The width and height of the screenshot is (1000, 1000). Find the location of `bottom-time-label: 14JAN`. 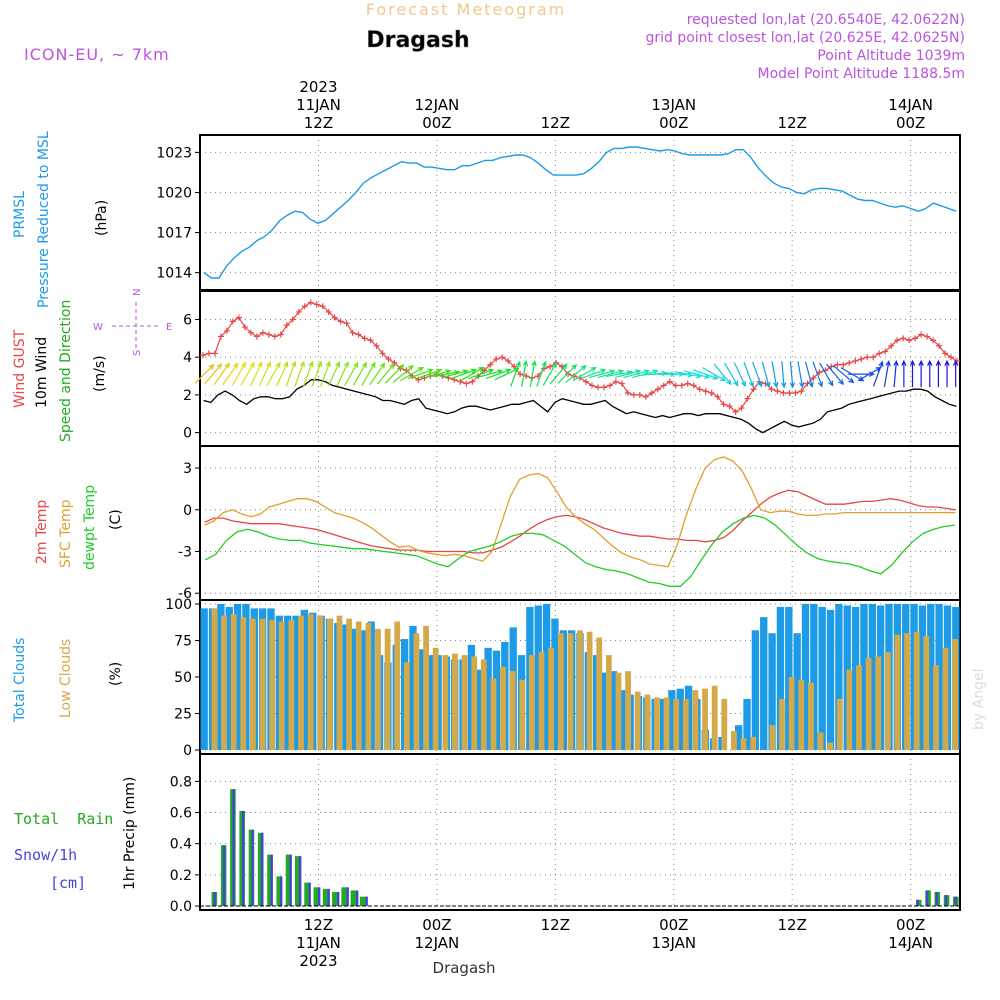

bottom-time-label: 14JAN is located at coordinates (910, 943).